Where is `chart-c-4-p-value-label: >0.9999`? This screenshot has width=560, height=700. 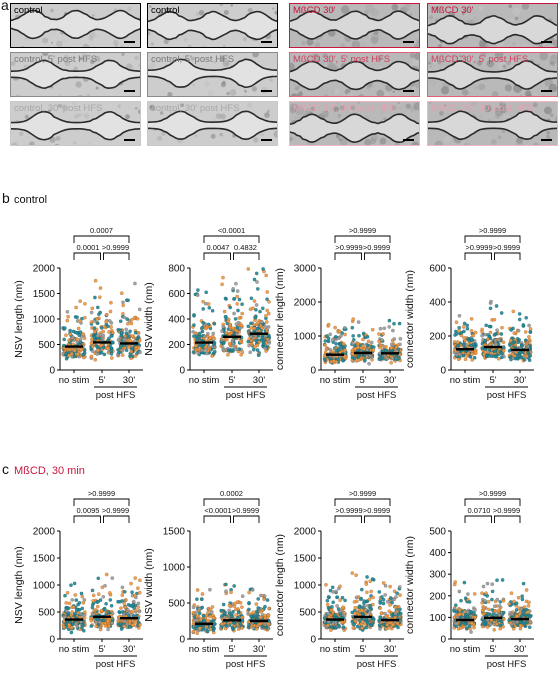
chart-c-4-p-value-label: >0.9999 is located at coordinates (101, 493).